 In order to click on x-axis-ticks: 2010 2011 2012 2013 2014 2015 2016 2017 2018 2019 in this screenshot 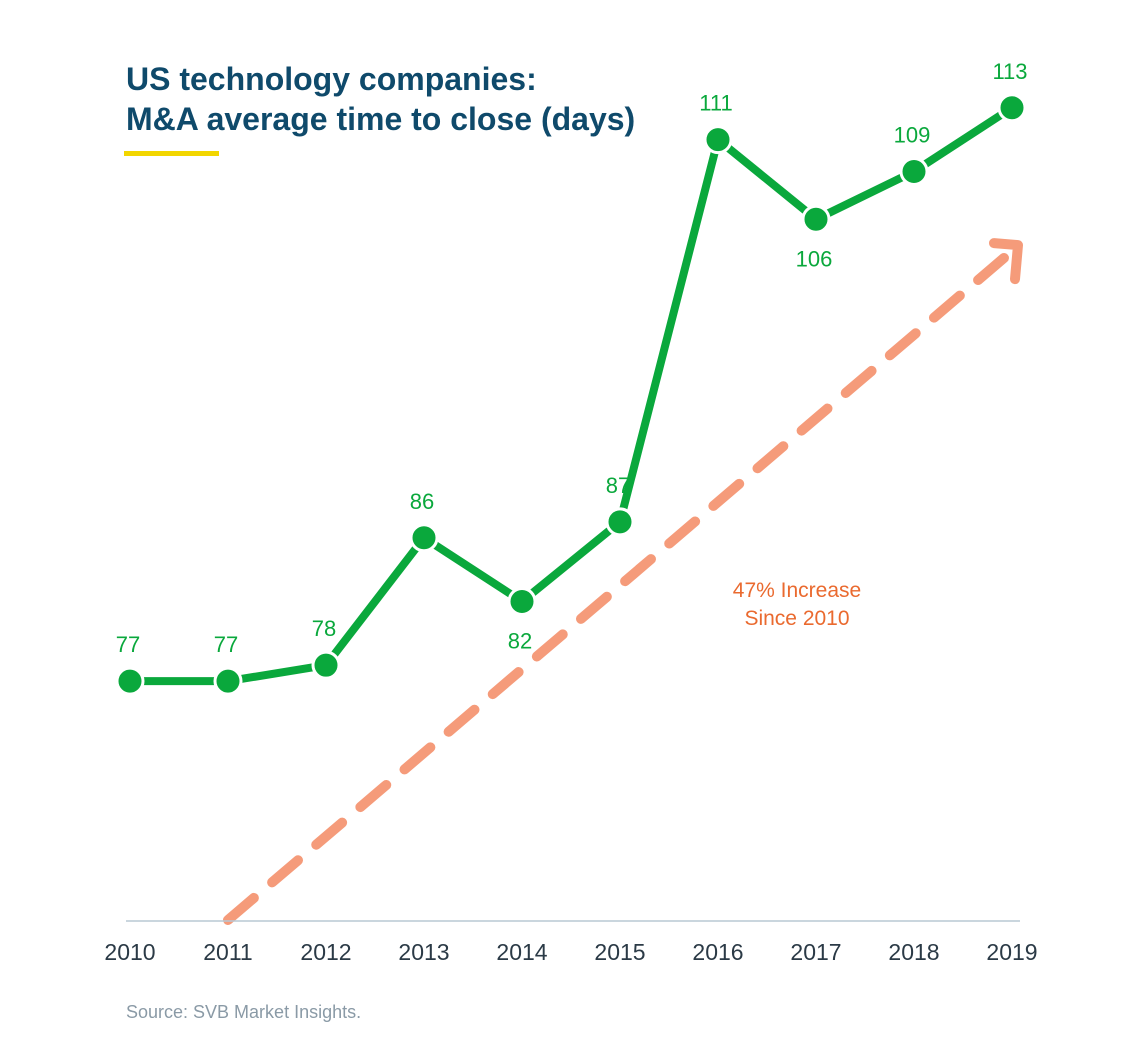, I will do `click(570, 952)`.